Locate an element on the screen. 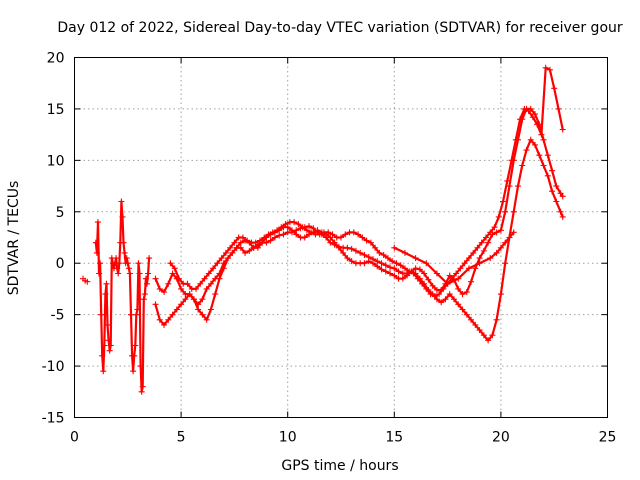  series-track-f is located at coordinates (454, 258).